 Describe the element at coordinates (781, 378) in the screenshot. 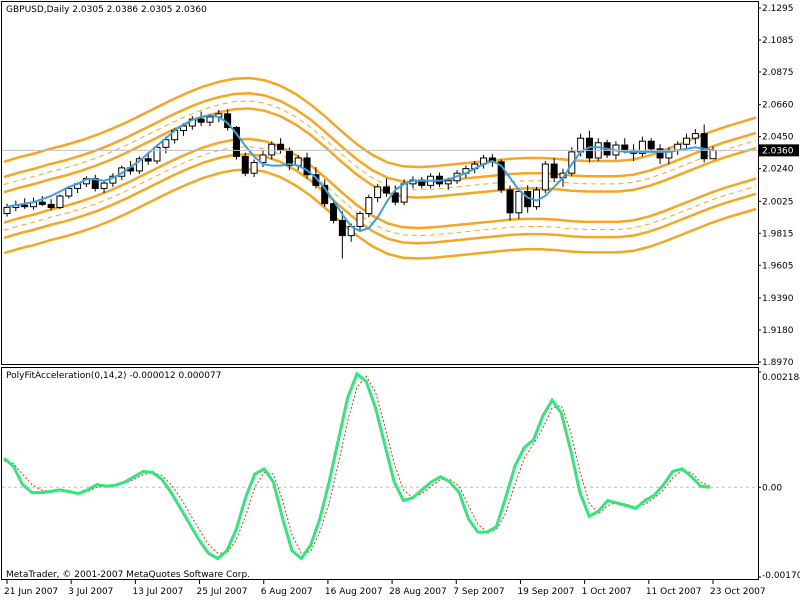

I see `oscillator-tick-label: 0.002184` at that location.